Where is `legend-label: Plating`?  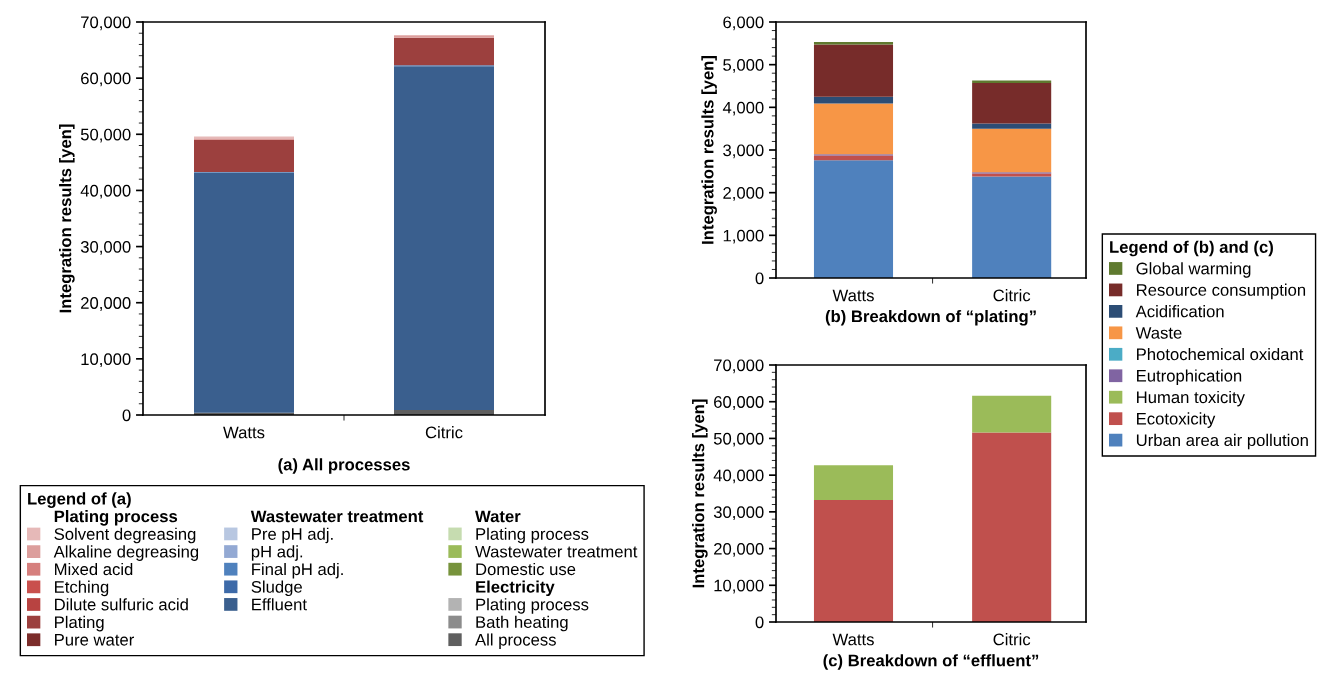
legend-label: Plating is located at coordinates (79, 623).